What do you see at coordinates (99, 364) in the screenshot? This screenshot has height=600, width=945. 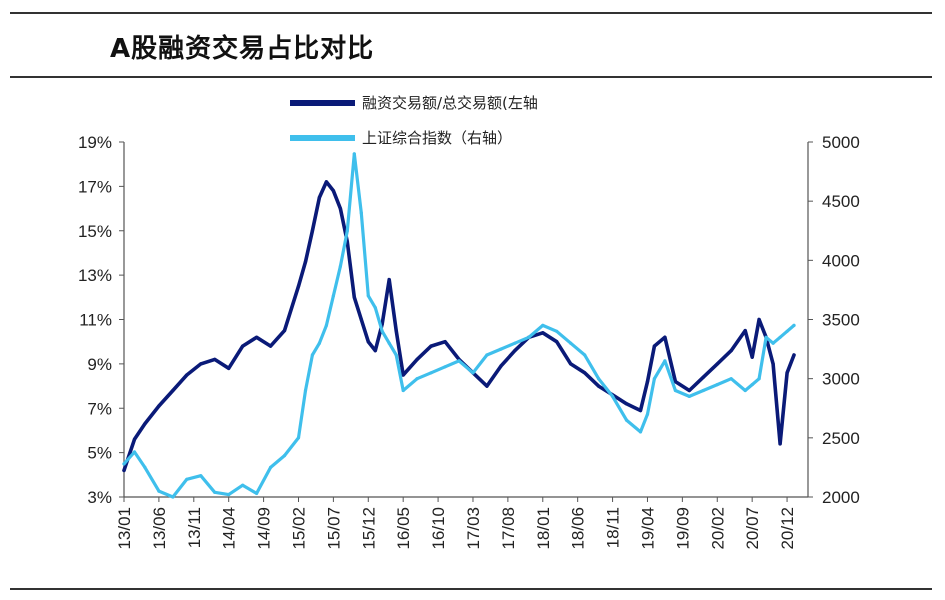 I see `y-left-tick-label: 9%` at bounding box center [99, 364].